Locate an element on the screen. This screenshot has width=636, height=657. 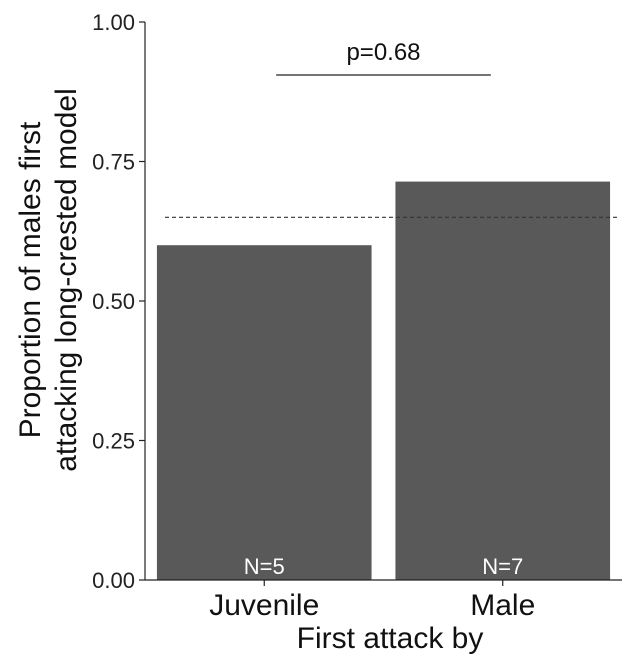
y-axis-title-line-2: attacking long-crested model is located at coordinates (66, 280).